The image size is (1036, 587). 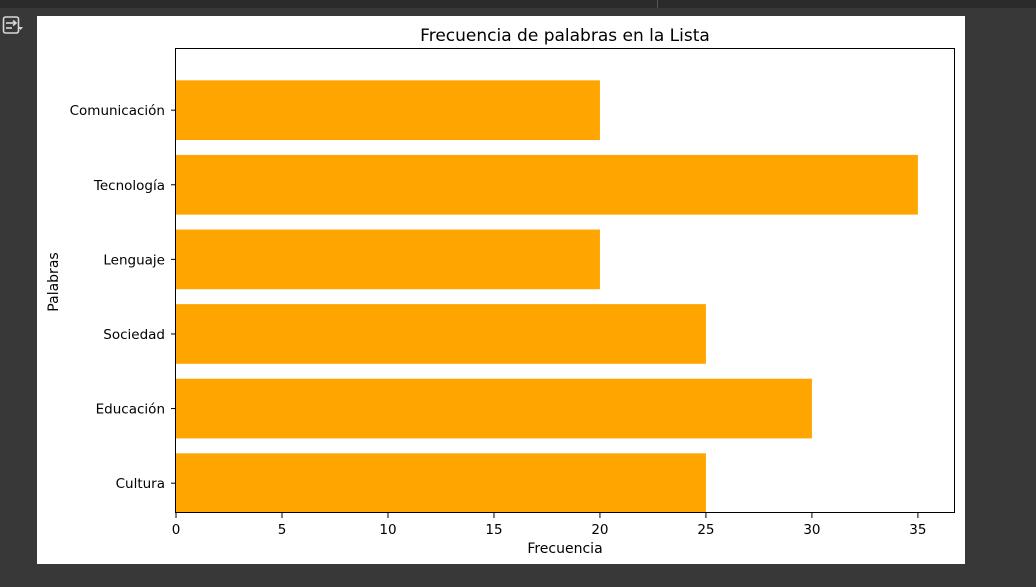 What do you see at coordinates (917, 530) in the screenshot?
I see `x-tick-label: 35` at bounding box center [917, 530].